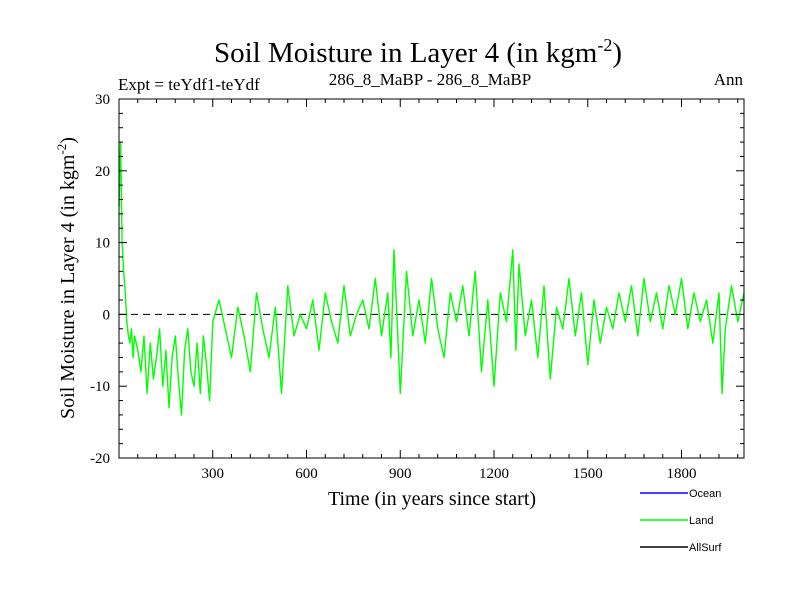  What do you see at coordinates (107, 315) in the screenshot?
I see `y-tick-label: 0` at bounding box center [107, 315].